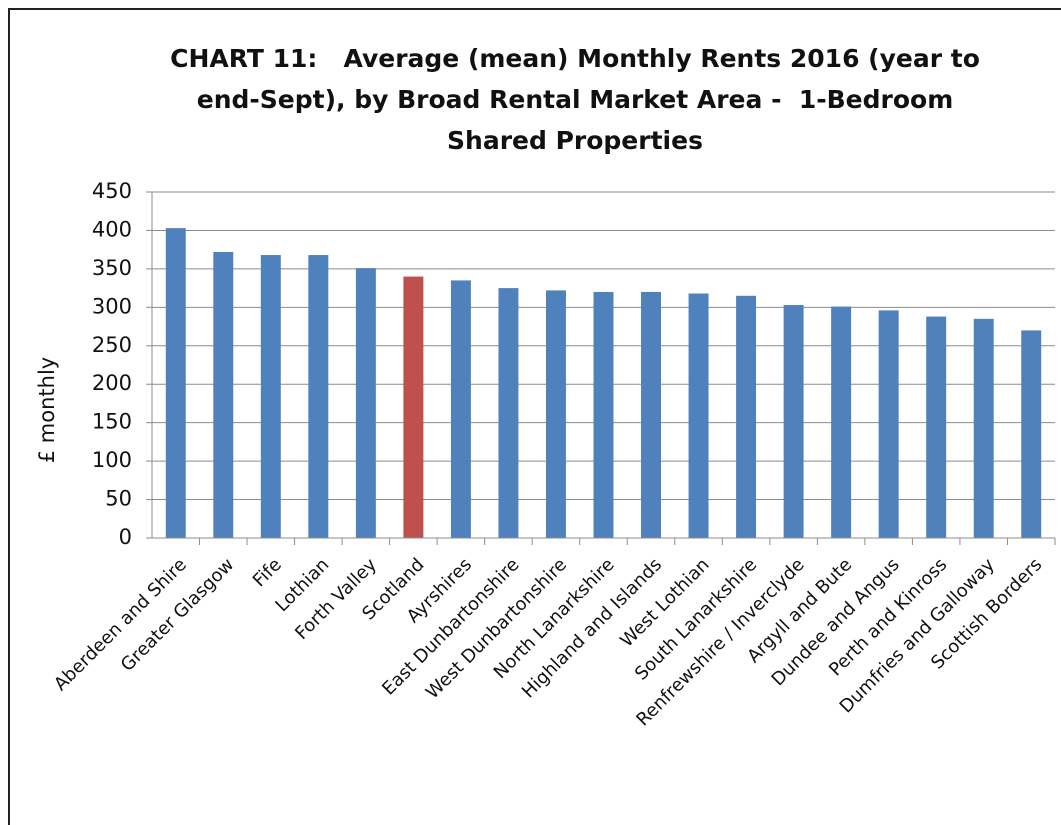  What do you see at coordinates (112, 306) in the screenshot?
I see `y-tick-label: 300` at bounding box center [112, 306].